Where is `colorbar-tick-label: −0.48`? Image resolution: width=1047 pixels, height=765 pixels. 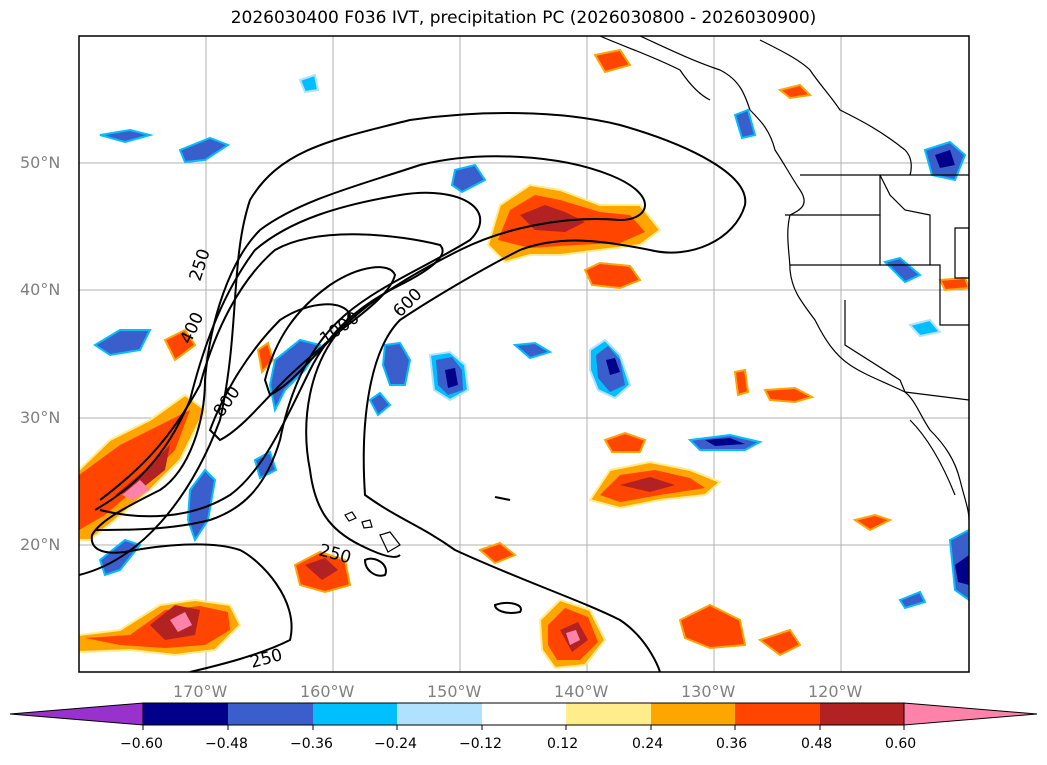 colorbar-tick-label: −0.48 is located at coordinates (226, 744).